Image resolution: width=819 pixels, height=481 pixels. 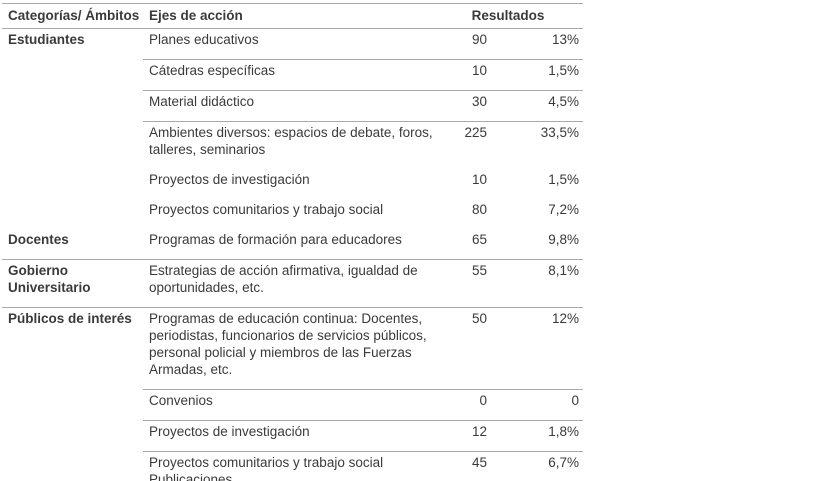 I want to click on cell-valor: 50, so click(x=460, y=348).